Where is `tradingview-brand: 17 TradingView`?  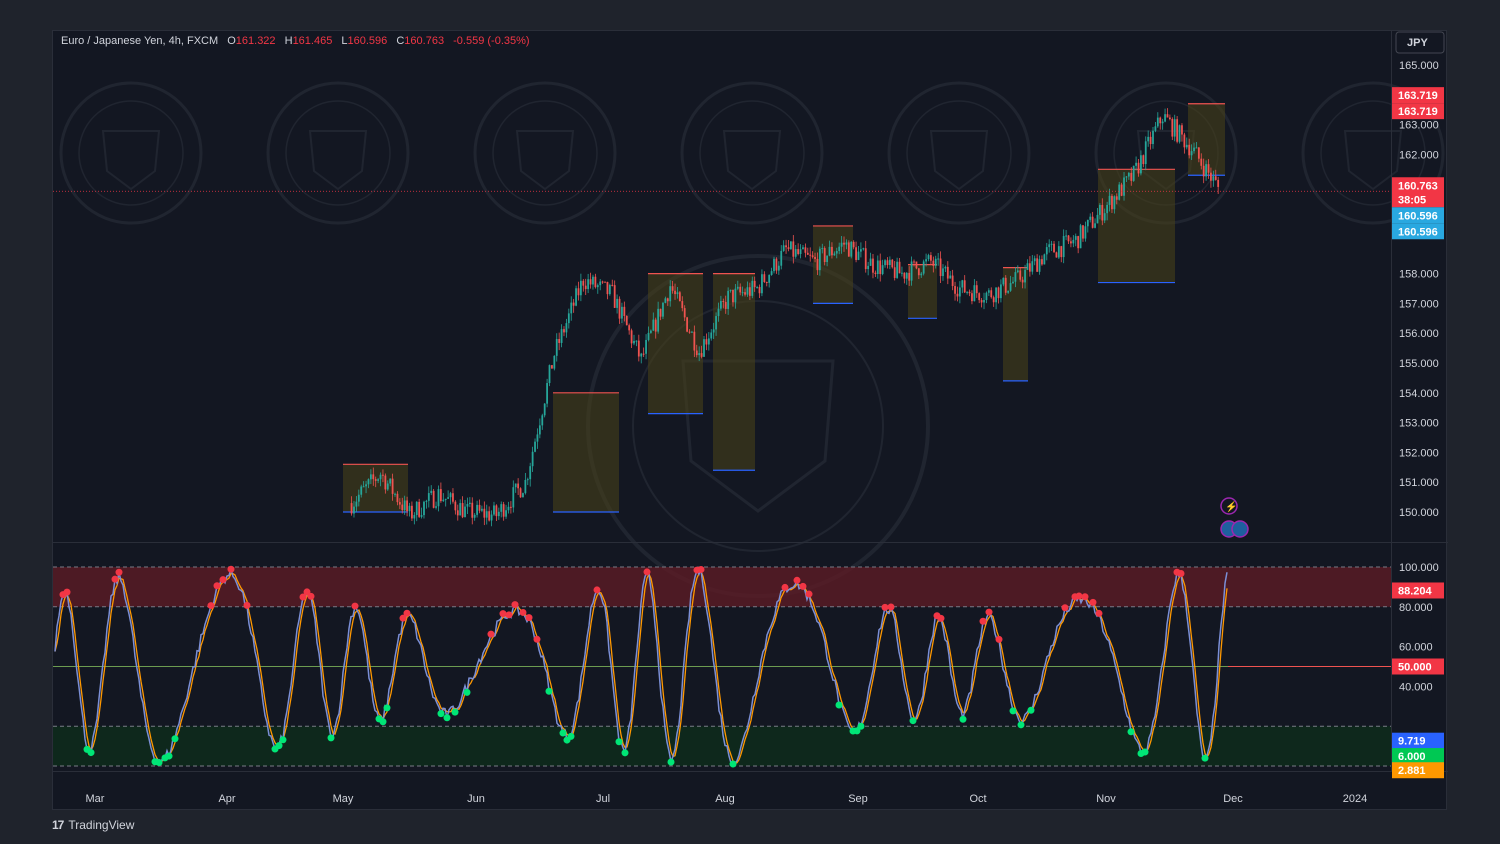
tradingview-brand: 17 TradingView is located at coordinates (93, 825).